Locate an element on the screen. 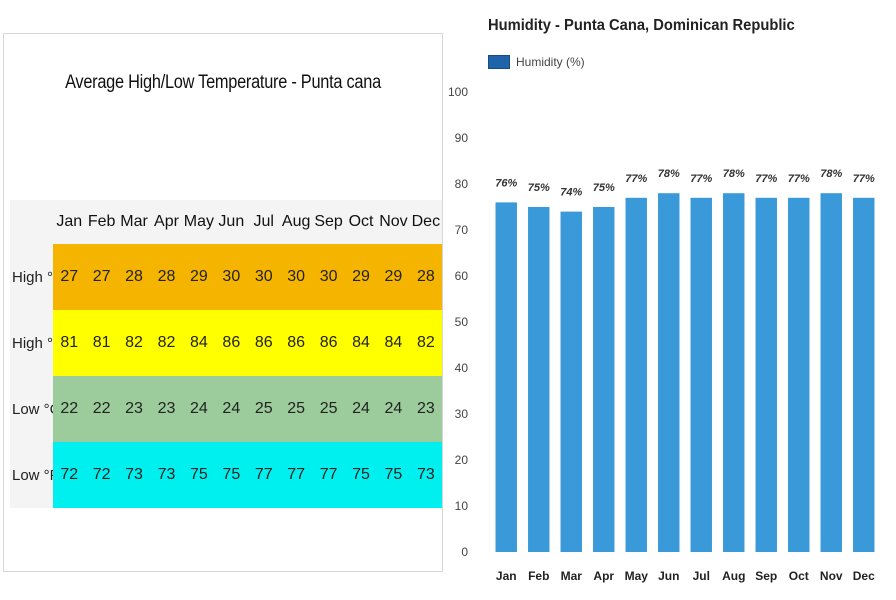 The height and width of the screenshot is (600, 896). y-tick-label-0: 0 is located at coordinates (464, 552).